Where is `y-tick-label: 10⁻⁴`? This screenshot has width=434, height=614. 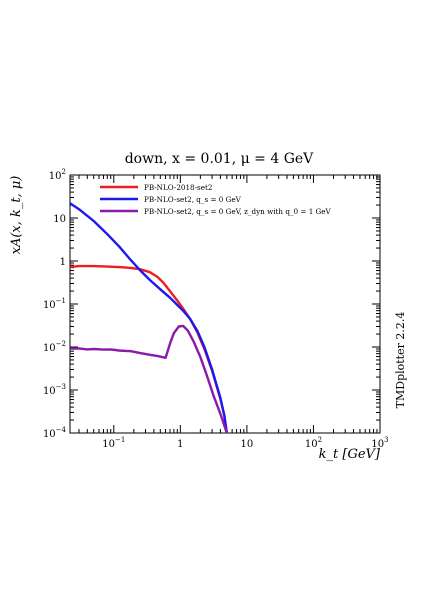
y-tick-label: 10⁻⁴ is located at coordinates (55, 433).